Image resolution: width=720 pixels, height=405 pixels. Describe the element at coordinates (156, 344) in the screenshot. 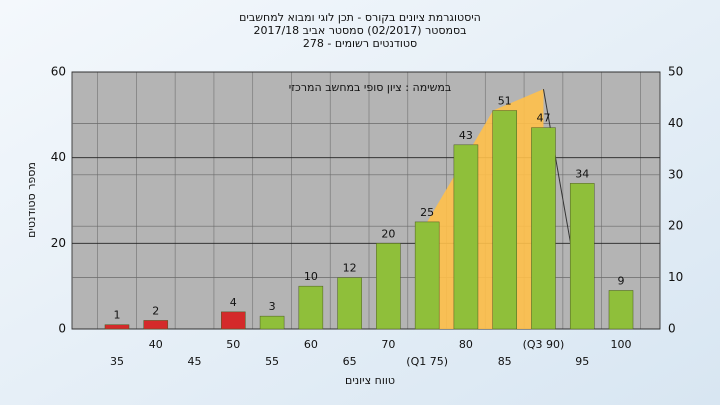

I see `x-tick-label: 40` at that location.